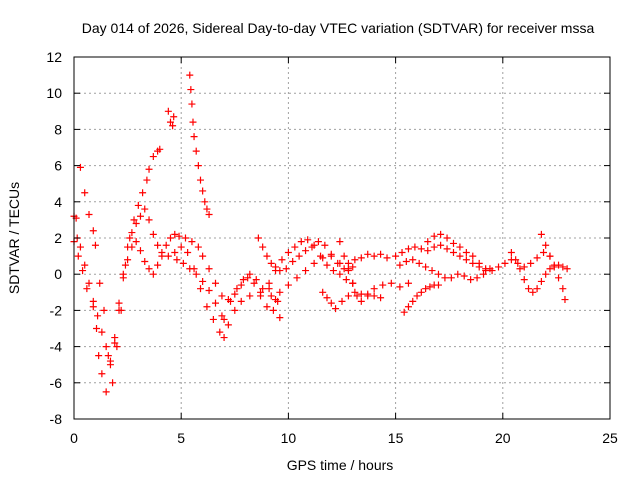 The width and height of the screenshot is (640, 480). Describe the element at coordinates (503, 438) in the screenshot. I see `x-tick-label: 20` at that location.